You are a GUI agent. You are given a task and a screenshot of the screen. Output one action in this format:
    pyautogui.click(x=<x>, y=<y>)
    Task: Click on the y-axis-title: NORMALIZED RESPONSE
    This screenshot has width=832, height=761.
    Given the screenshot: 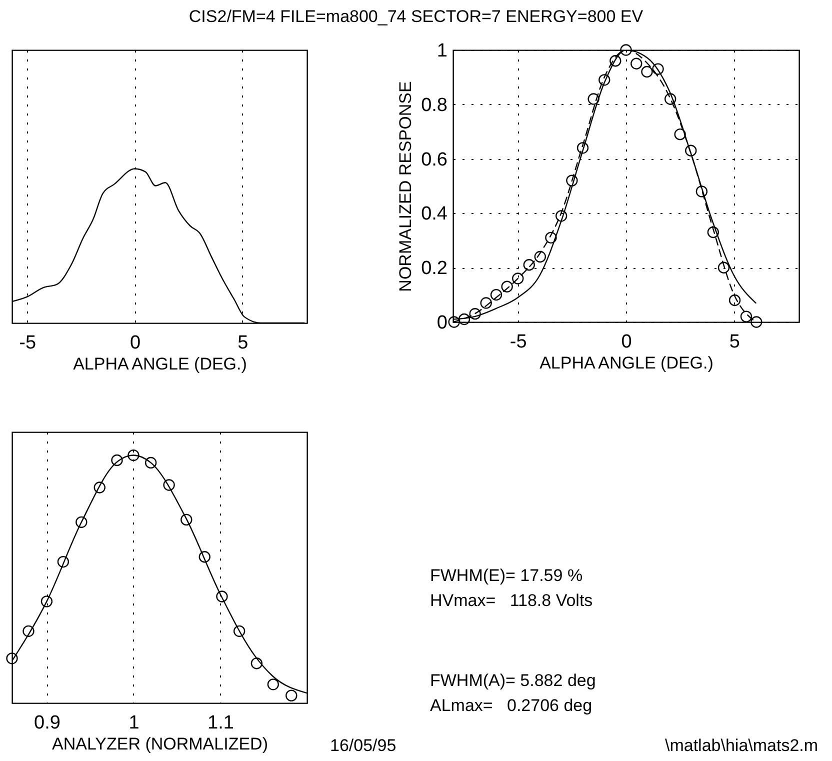 What is the action you would take?
    pyautogui.click(x=406, y=186)
    